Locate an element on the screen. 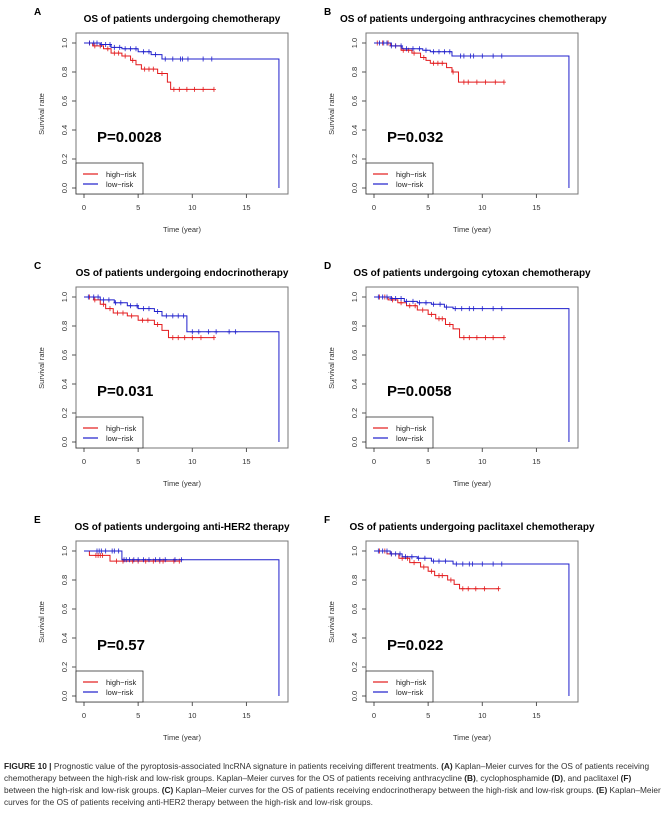 Image resolution: width=665 pixels, height=814 pixels. x-tick-label: 10 is located at coordinates (192, 461).